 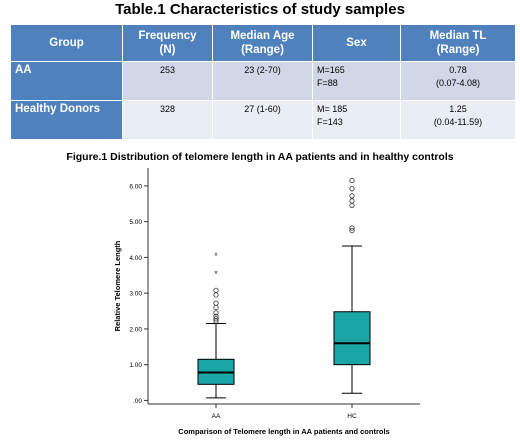 What do you see at coordinates (137, 401) in the screenshot?
I see `y-tick-label: .00` at bounding box center [137, 401].